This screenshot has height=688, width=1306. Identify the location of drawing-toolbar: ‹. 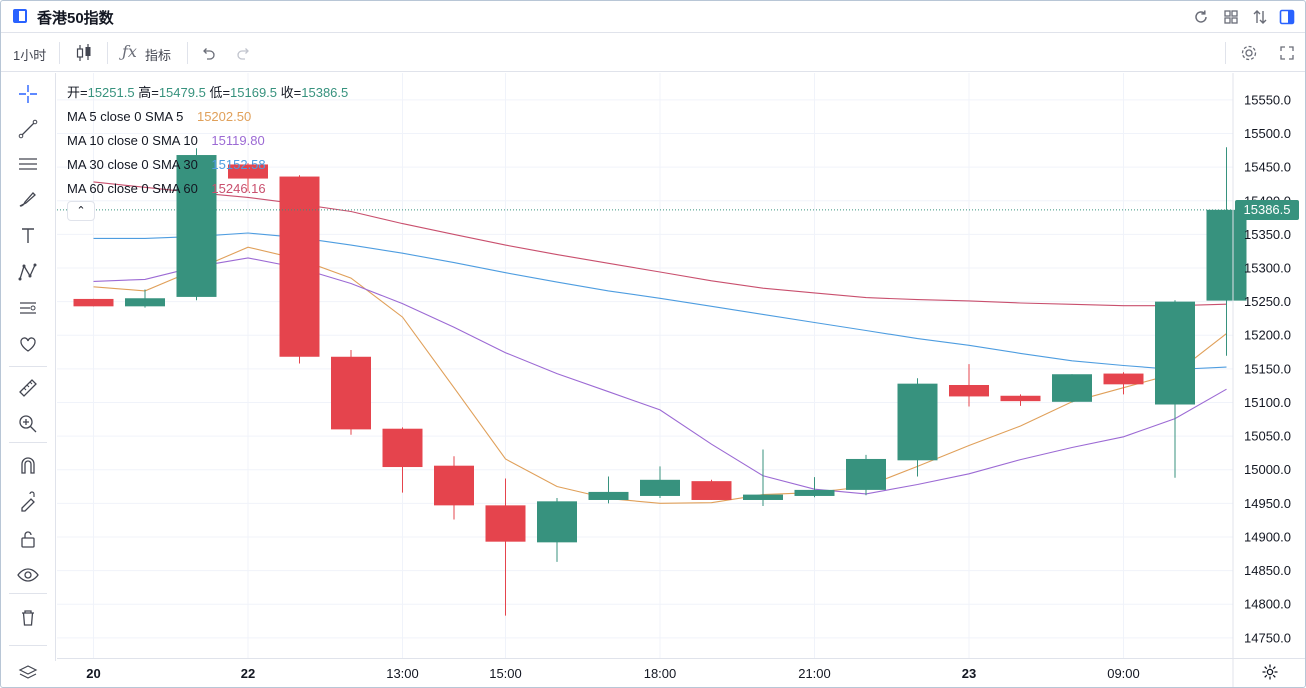
(28, 380).